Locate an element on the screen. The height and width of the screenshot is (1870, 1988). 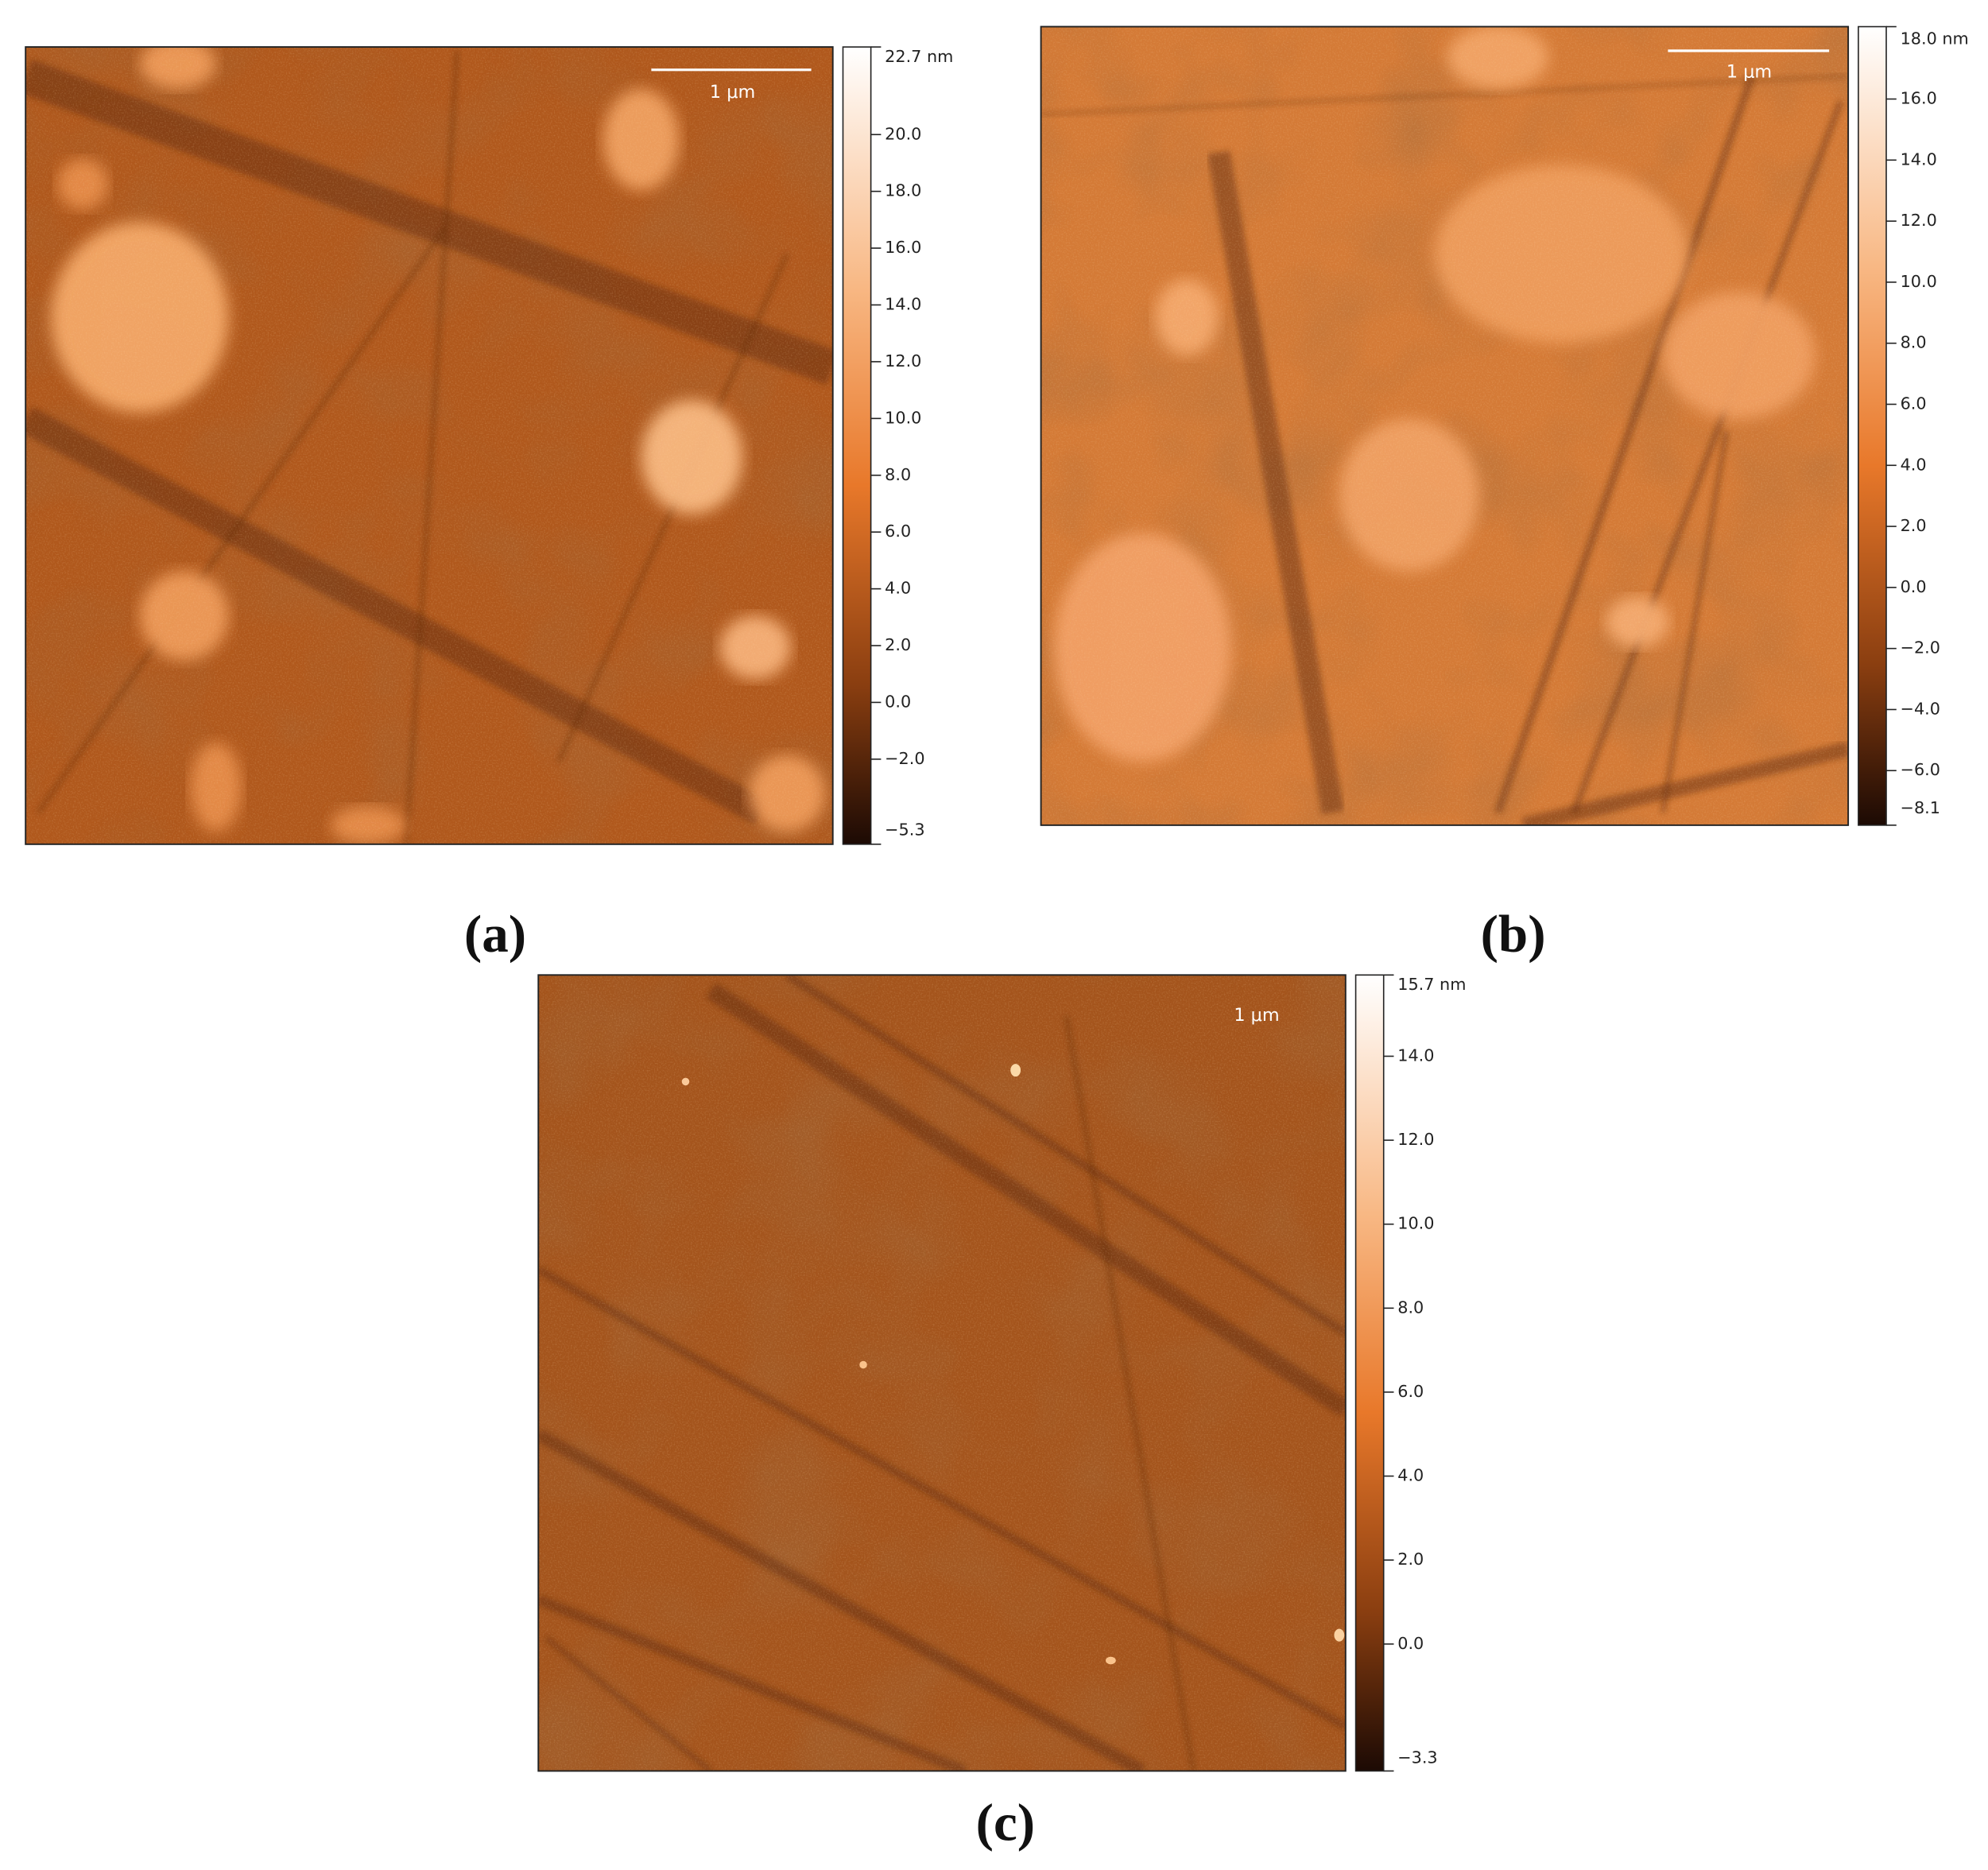
panel-label: (b) is located at coordinates (1513, 934).